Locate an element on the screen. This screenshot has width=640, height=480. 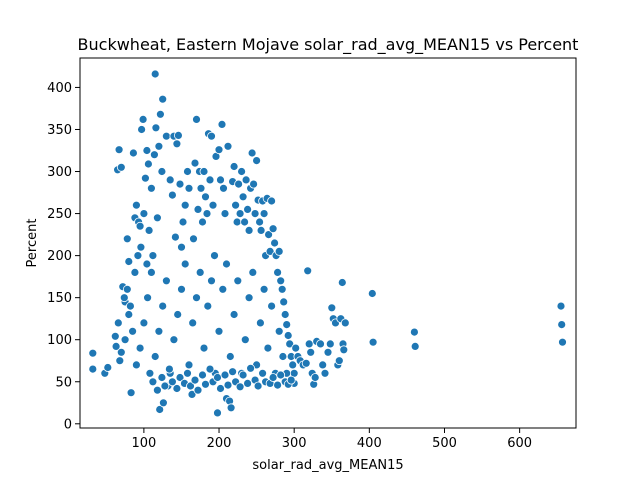
y-tick-label: 100 is located at coordinates (59, 340).